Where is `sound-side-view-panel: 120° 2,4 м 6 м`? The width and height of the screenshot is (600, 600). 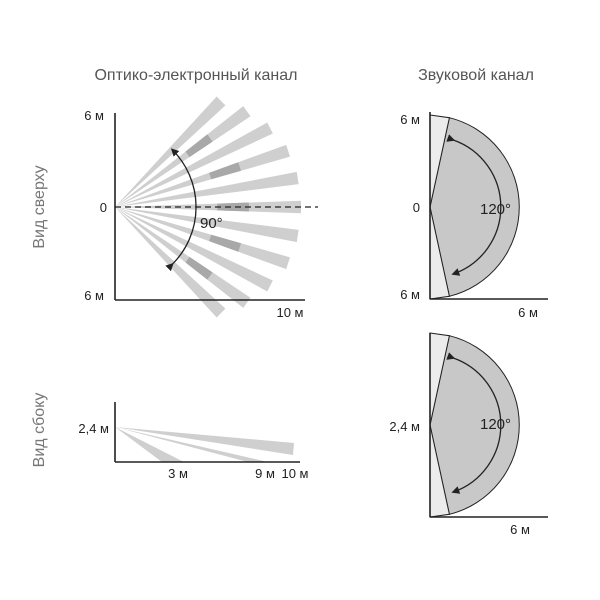 sound-side-view-panel: 120° 2,4 м 6 м is located at coordinates (468, 434).